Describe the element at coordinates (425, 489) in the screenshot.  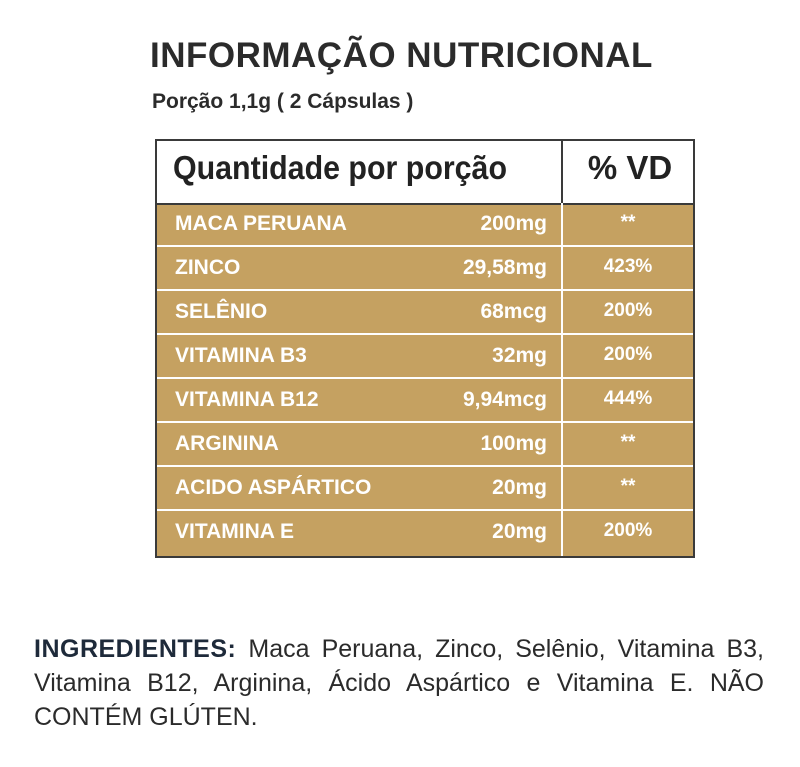
I see `table-row: ACIDO ASPÁRTICO 20mg **` at that location.